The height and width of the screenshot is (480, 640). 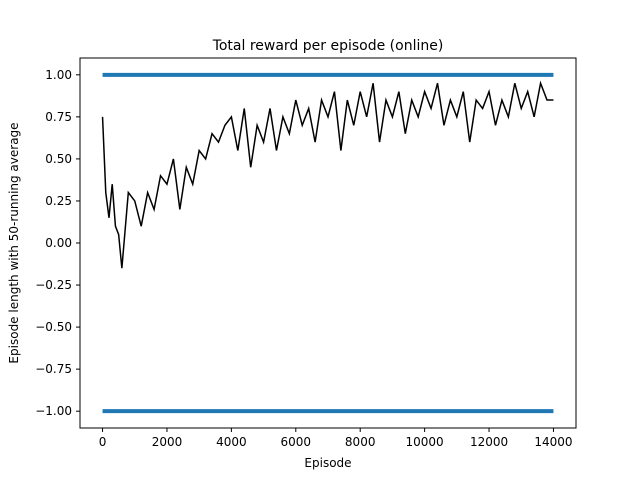 I want to click on chart-title: Total reward per episode (online), so click(x=328, y=46).